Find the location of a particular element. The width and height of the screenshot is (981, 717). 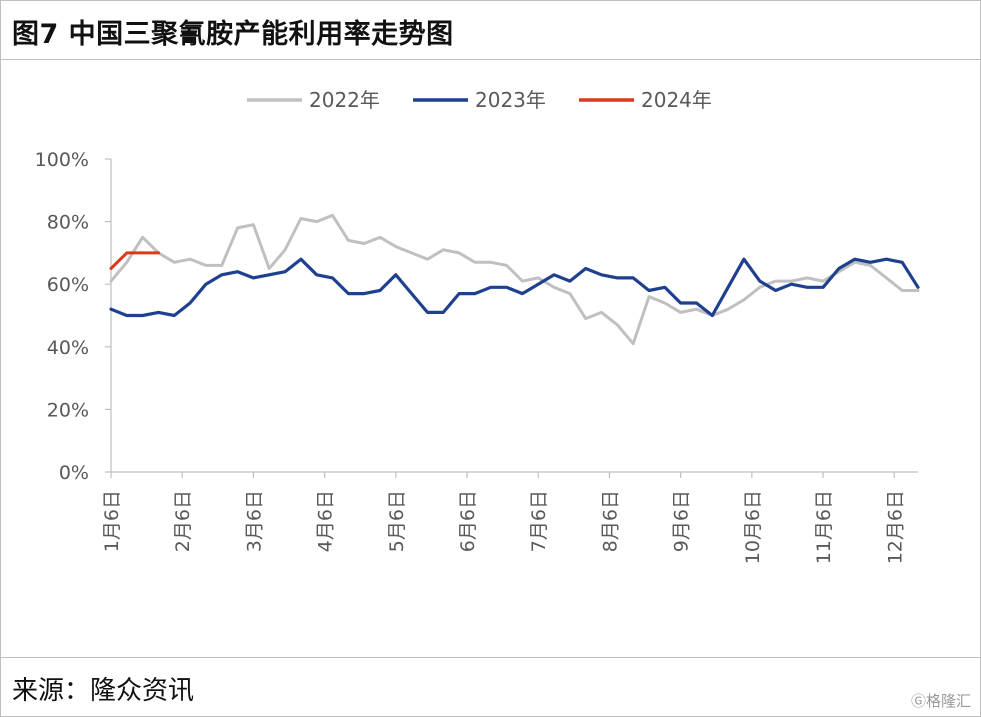

y-tick-label: 100% is located at coordinates (62, 160).